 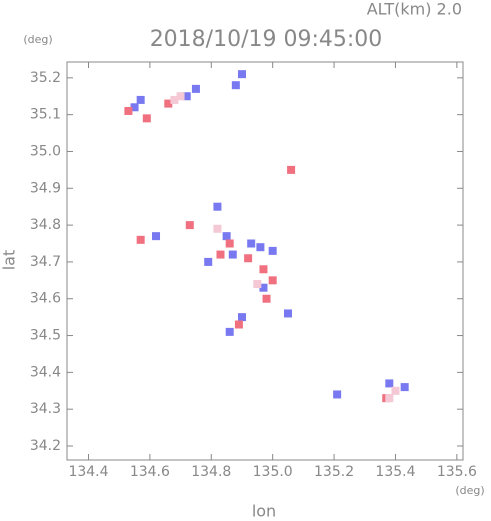 I want to click on y-axis-label: lat, so click(x=9, y=260).